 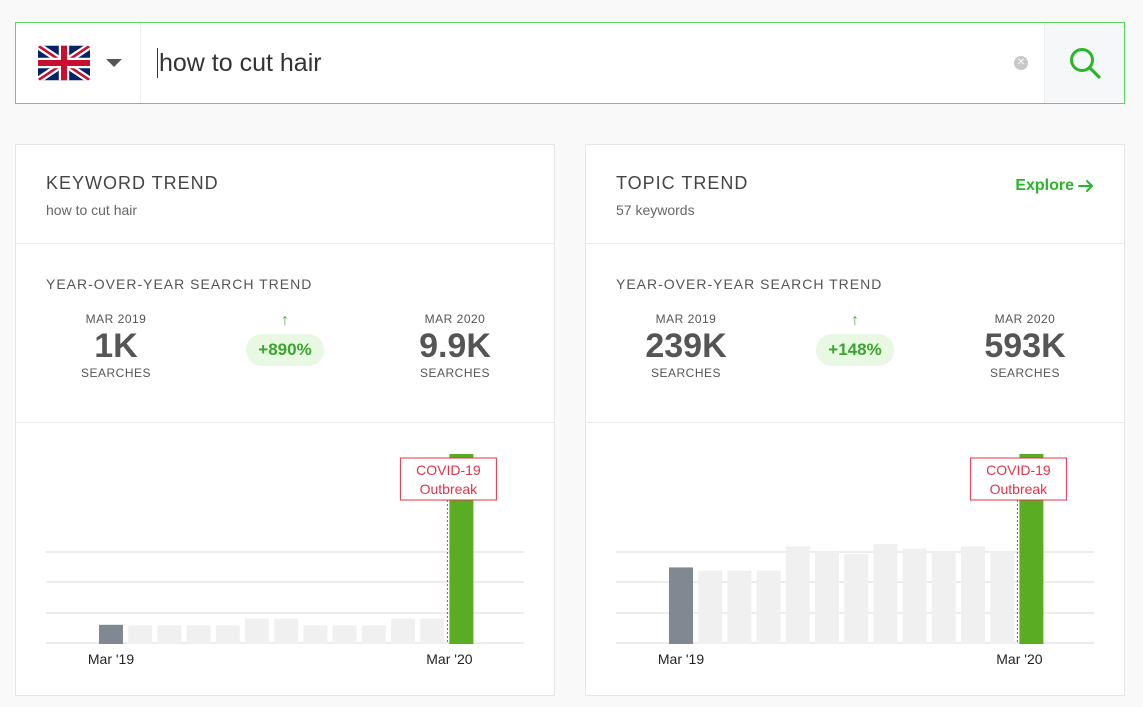 I want to click on stat-change: ↑ +890%, so click(x=285, y=339).